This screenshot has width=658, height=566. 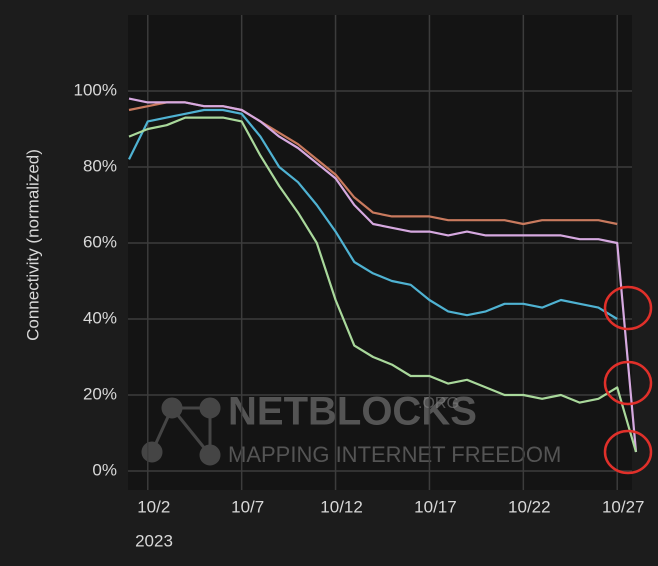 What do you see at coordinates (153, 506) in the screenshot?
I see `x-tick-label: 10/2` at bounding box center [153, 506].